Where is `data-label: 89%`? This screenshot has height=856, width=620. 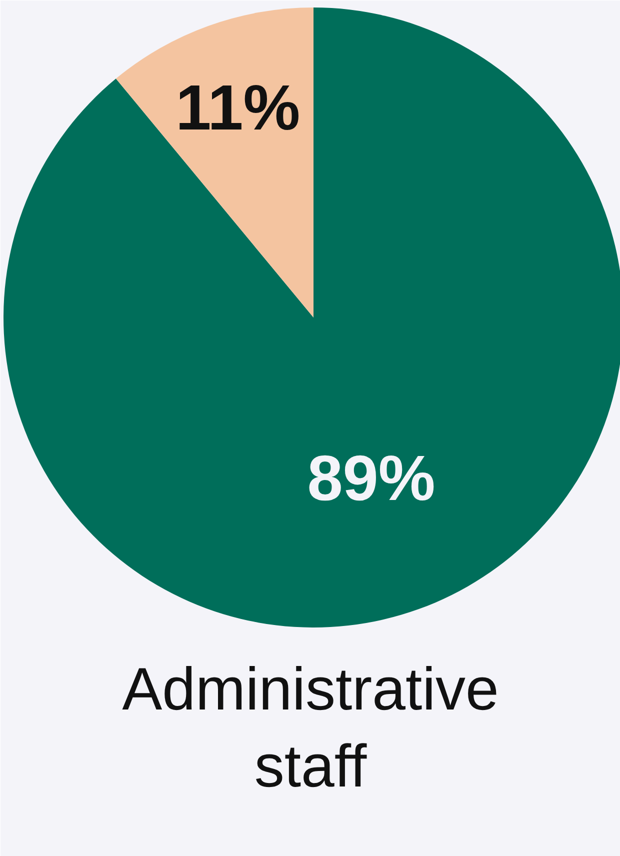
data-label: 89% is located at coordinates (371, 478).